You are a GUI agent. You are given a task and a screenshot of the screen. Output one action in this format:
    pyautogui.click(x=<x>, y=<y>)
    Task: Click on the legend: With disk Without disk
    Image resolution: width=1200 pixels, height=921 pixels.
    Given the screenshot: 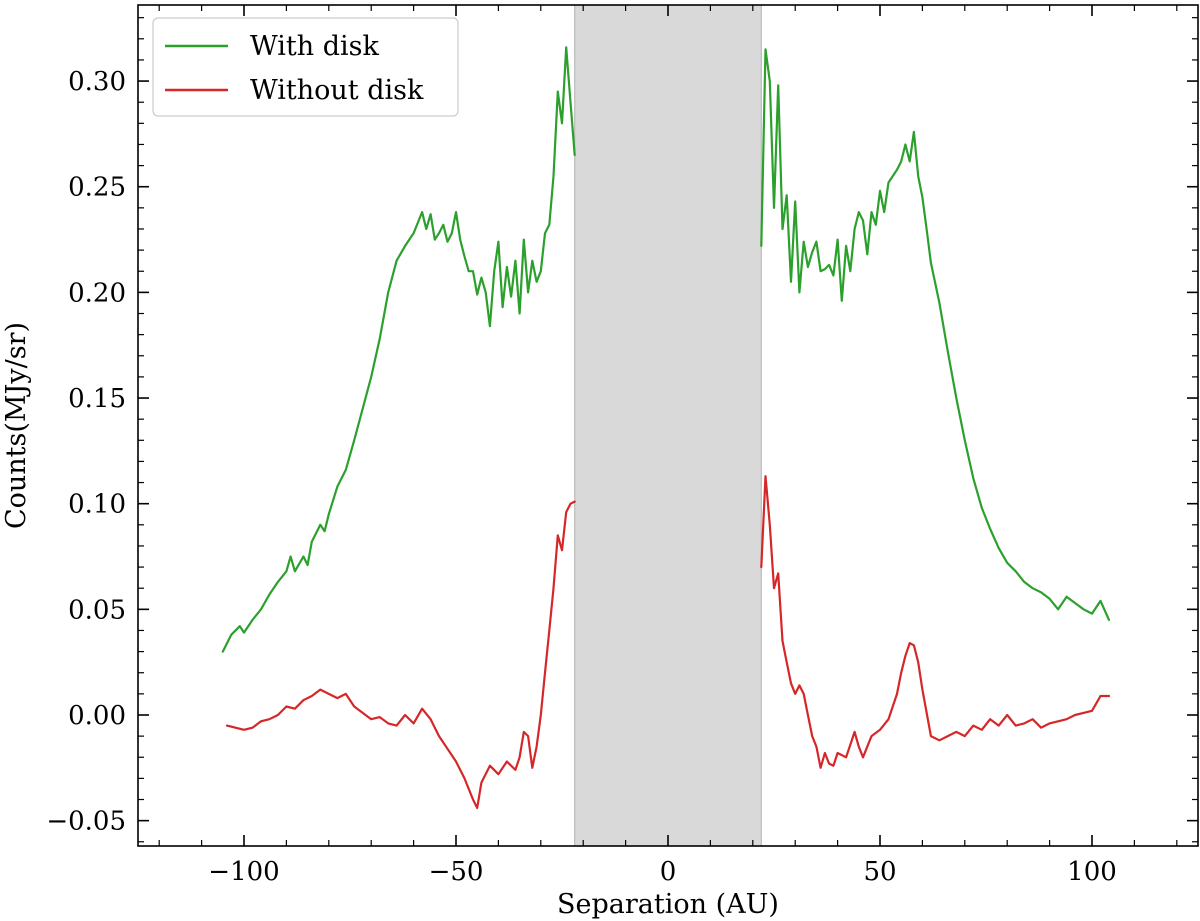 What is the action you would take?
    pyautogui.click(x=305, y=67)
    